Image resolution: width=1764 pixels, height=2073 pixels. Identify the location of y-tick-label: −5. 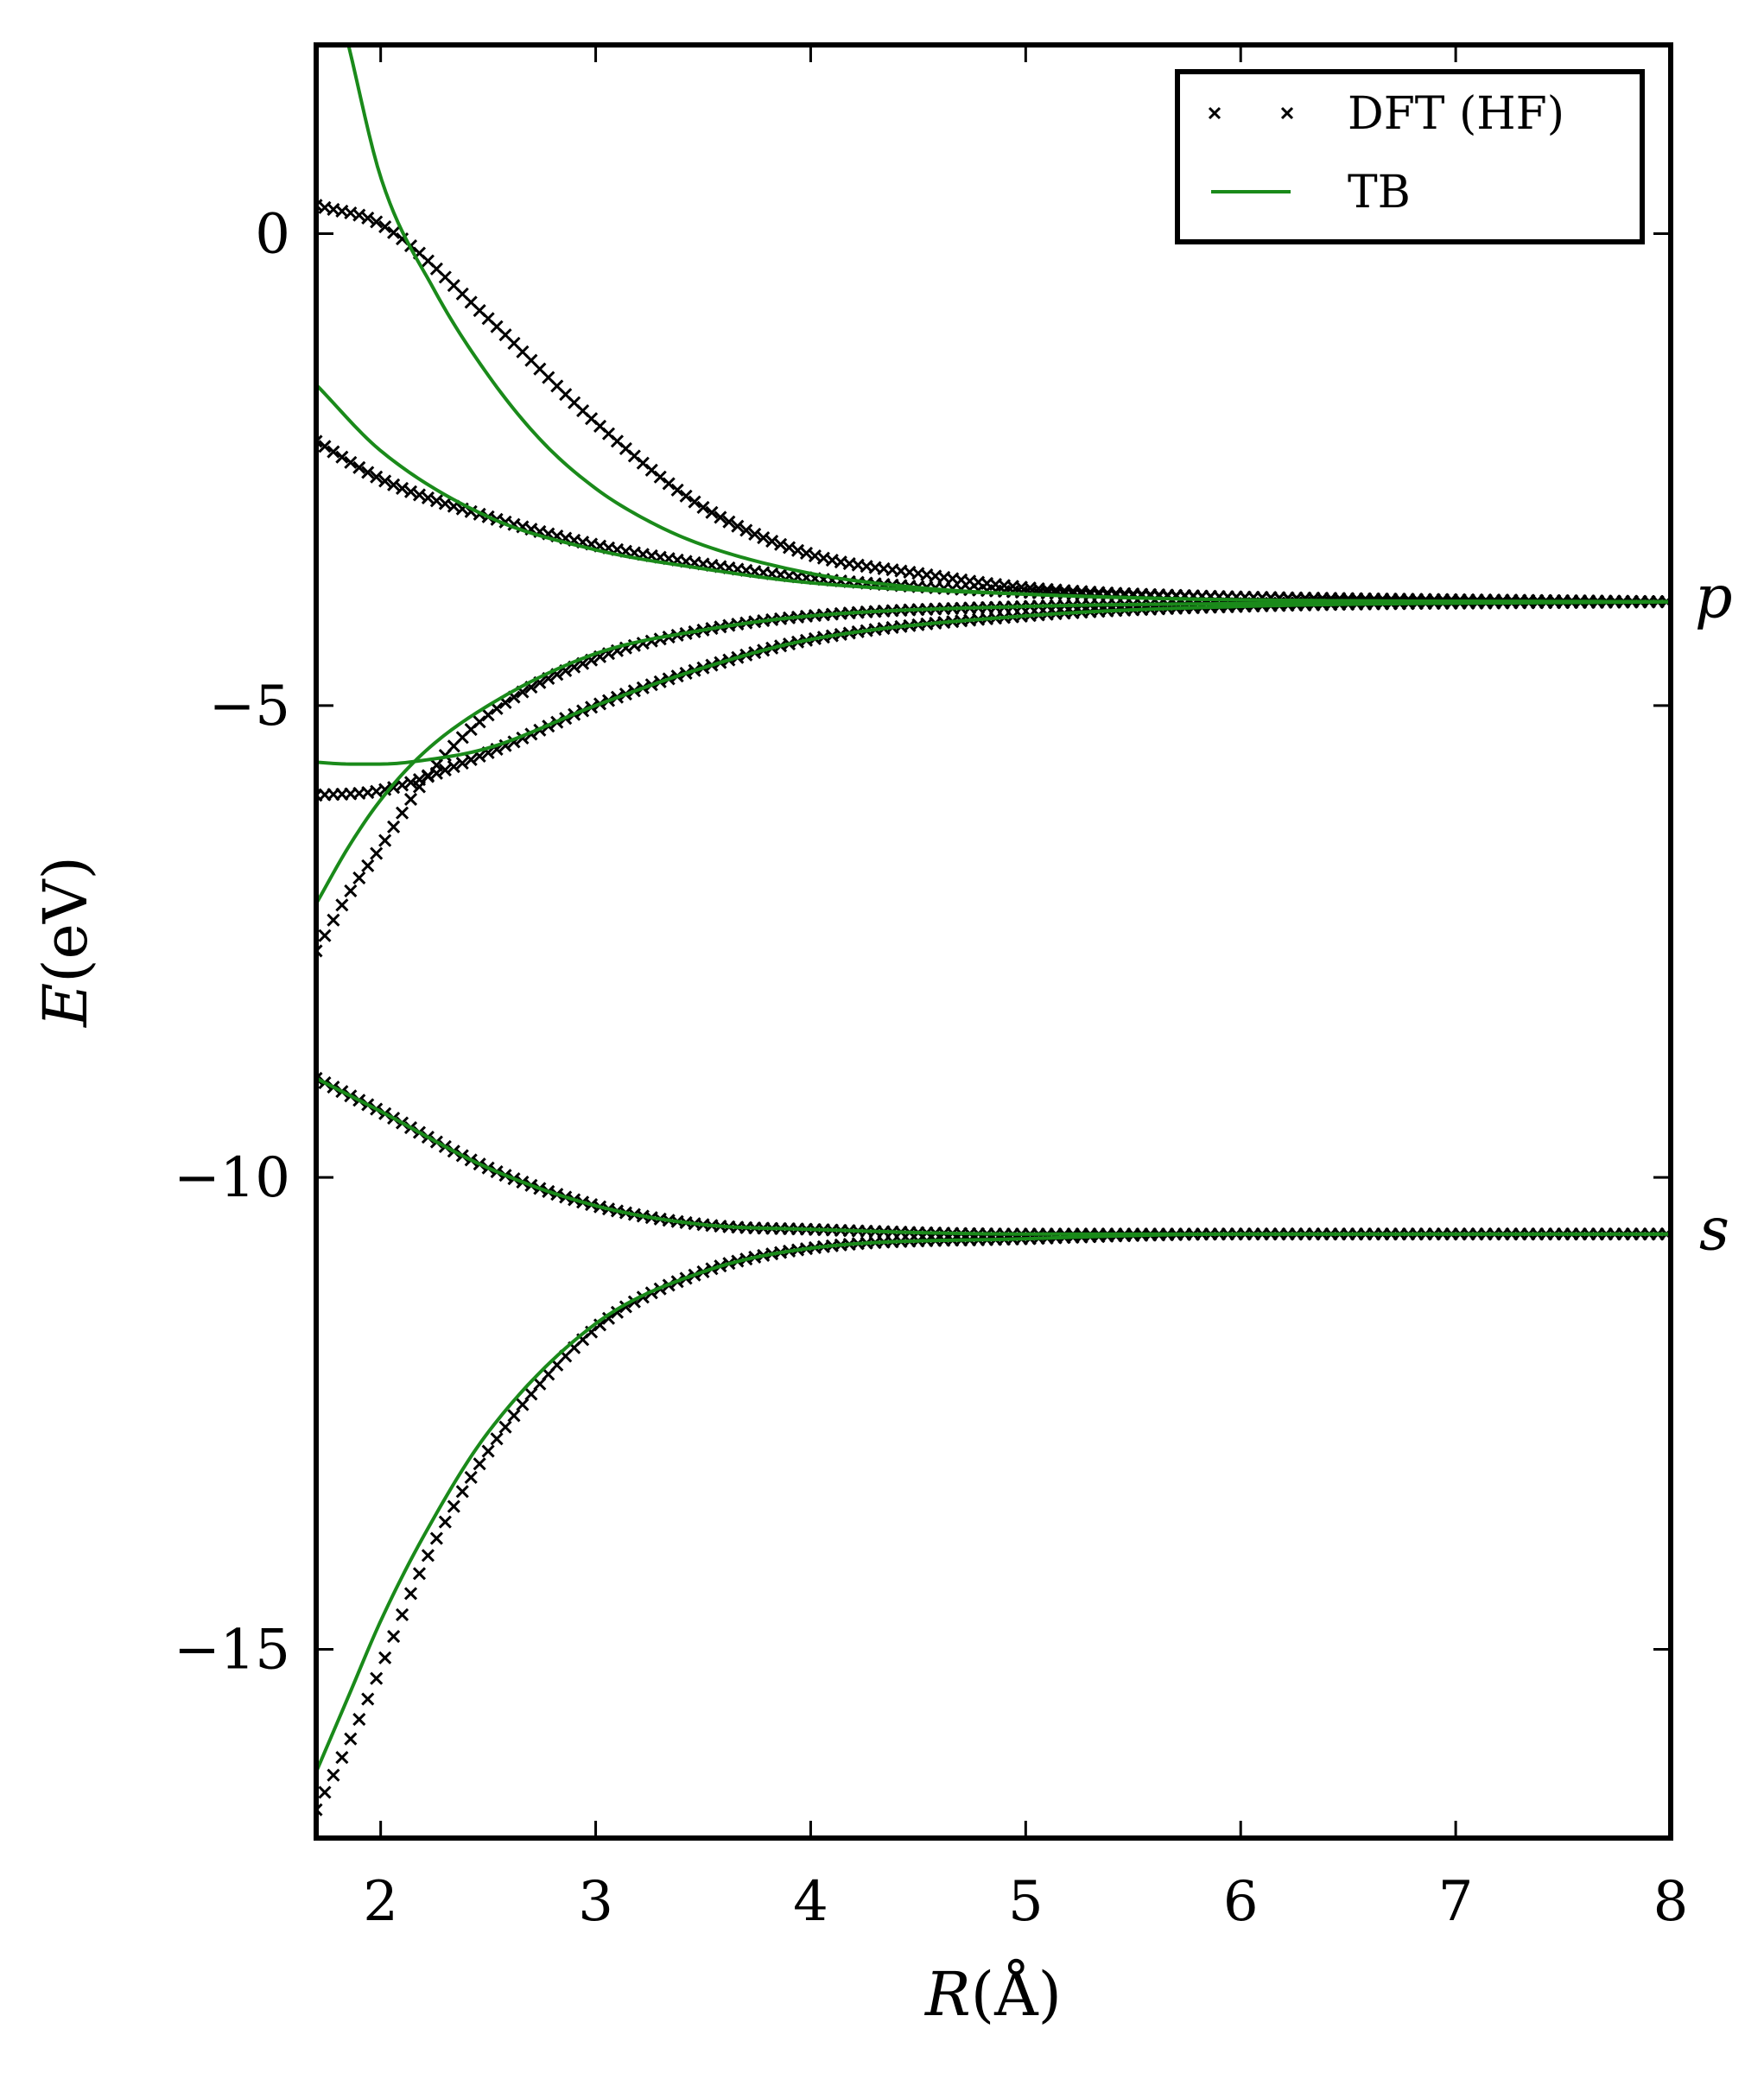
(249, 707).